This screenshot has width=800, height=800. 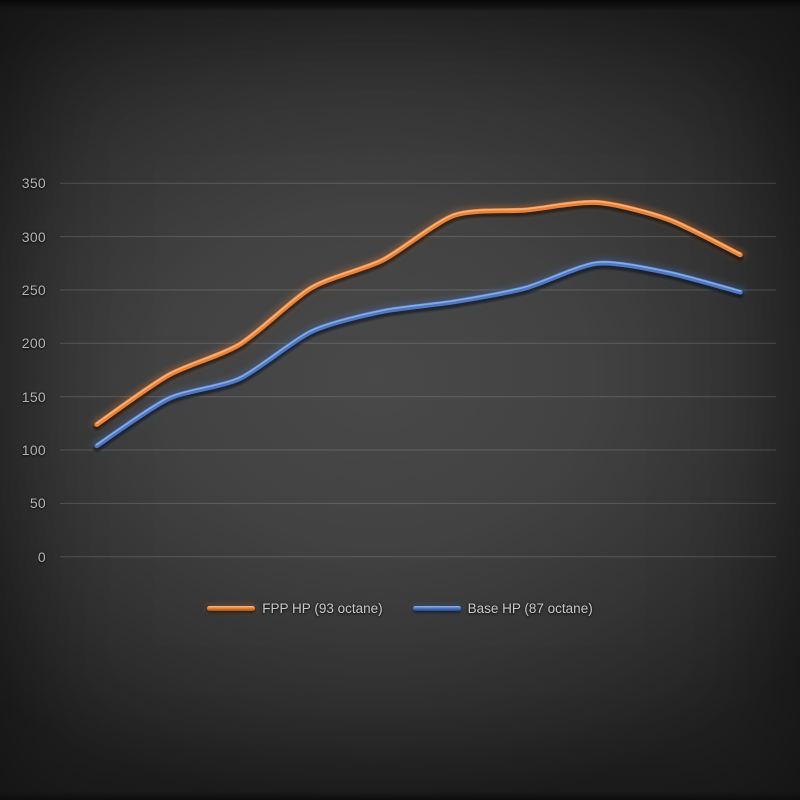 What do you see at coordinates (231, 608) in the screenshot?
I see `legend-line-swatch-fpp` at bounding box center [231, 608].